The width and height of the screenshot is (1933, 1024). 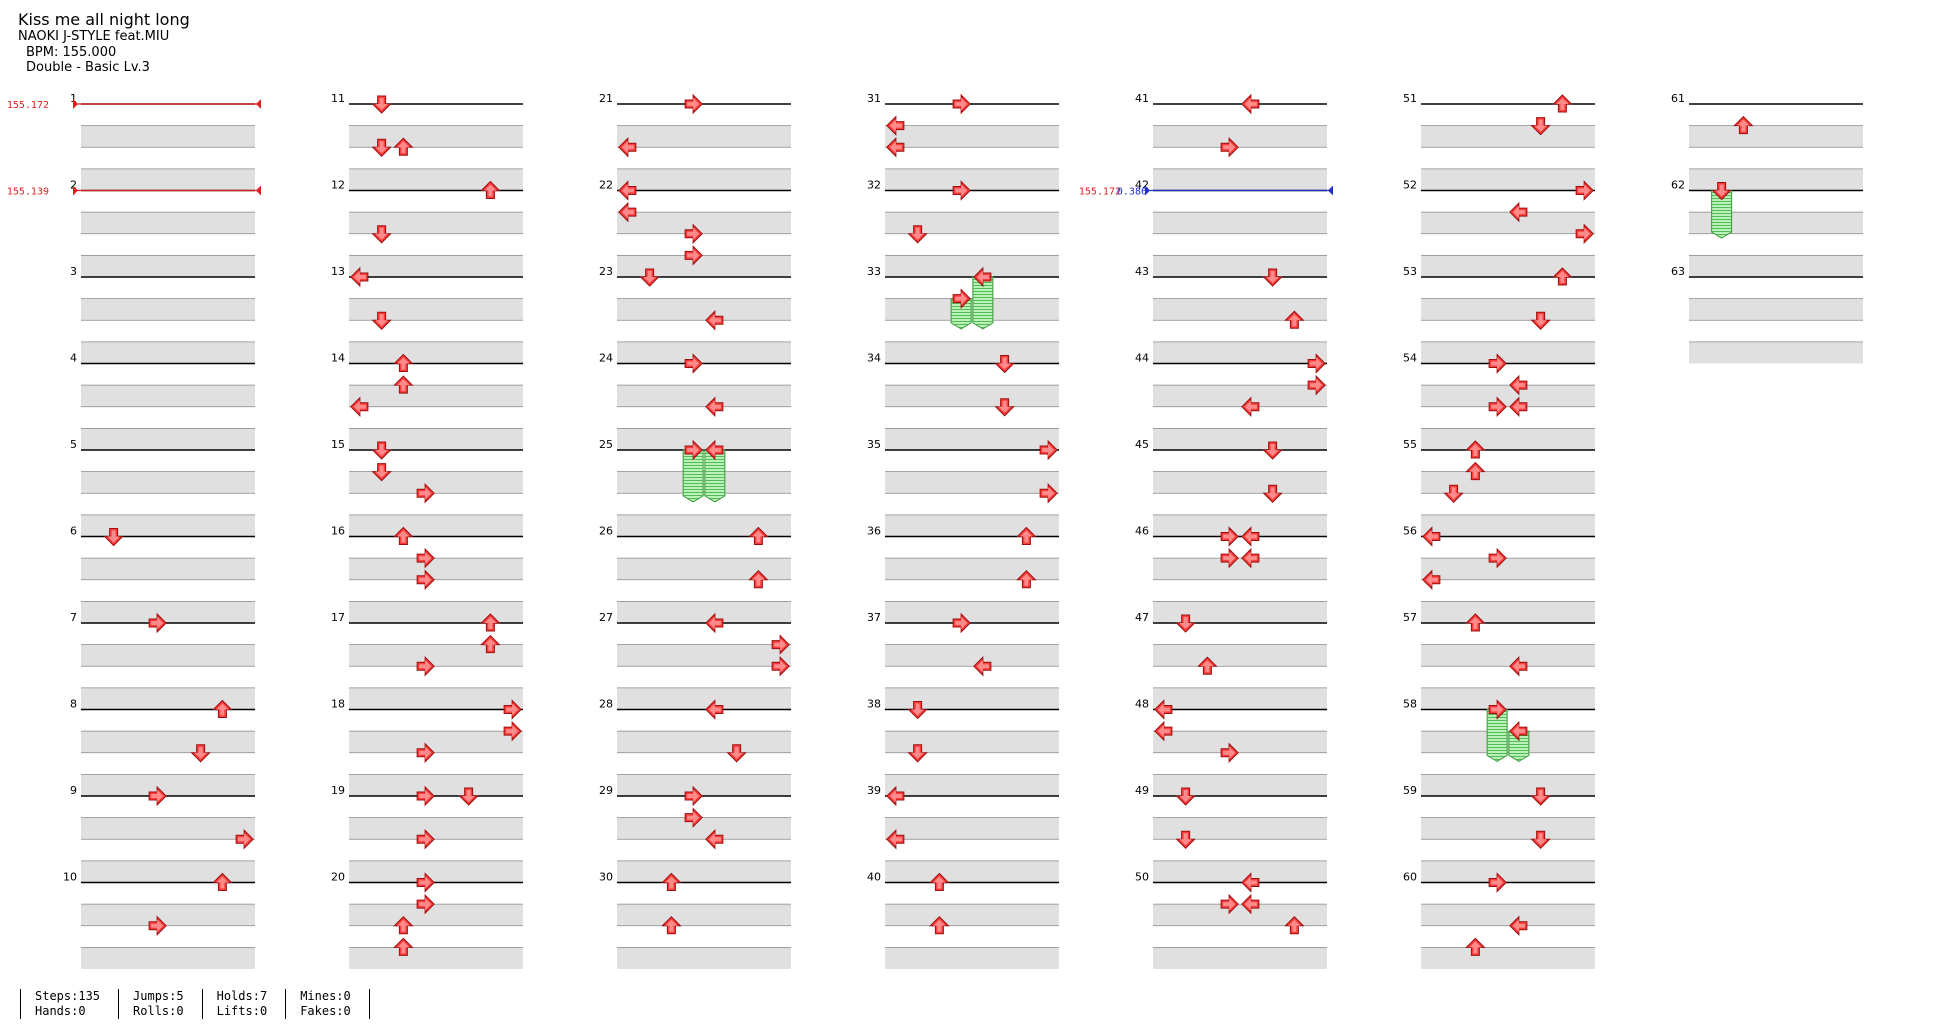 I want to click on measure-number: 54, so click(x=1410, y=358).